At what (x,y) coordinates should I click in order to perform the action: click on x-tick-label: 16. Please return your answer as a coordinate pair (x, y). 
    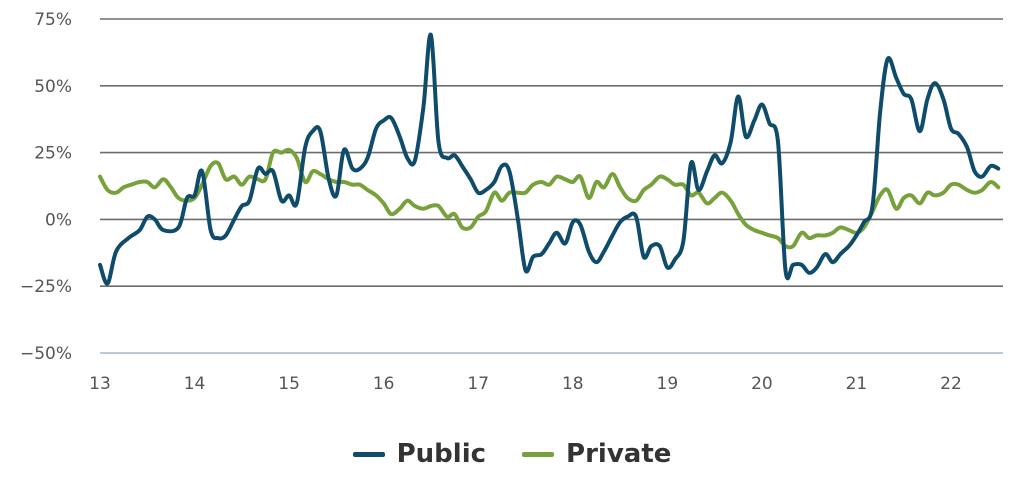
    Looking at the image, I should click on (384, 384).